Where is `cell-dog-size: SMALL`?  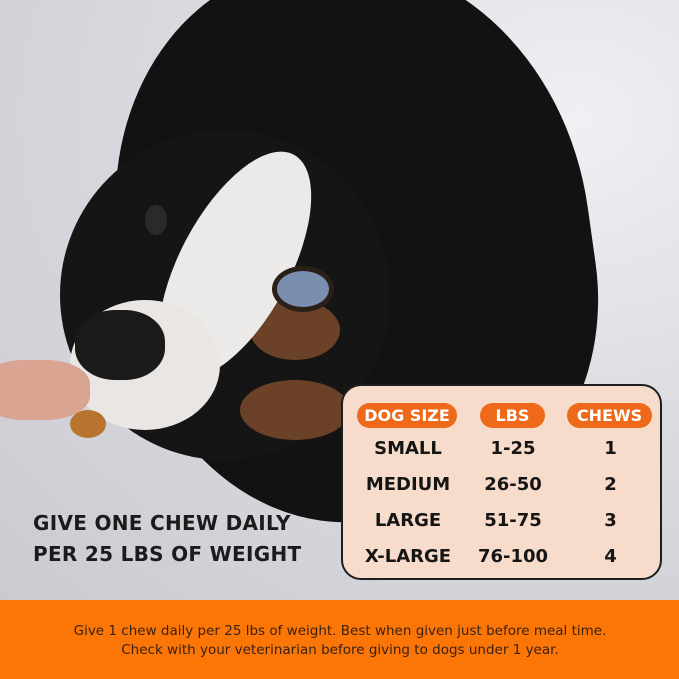
cell-dog-size: SMALL is located at coordinates (408, 448).